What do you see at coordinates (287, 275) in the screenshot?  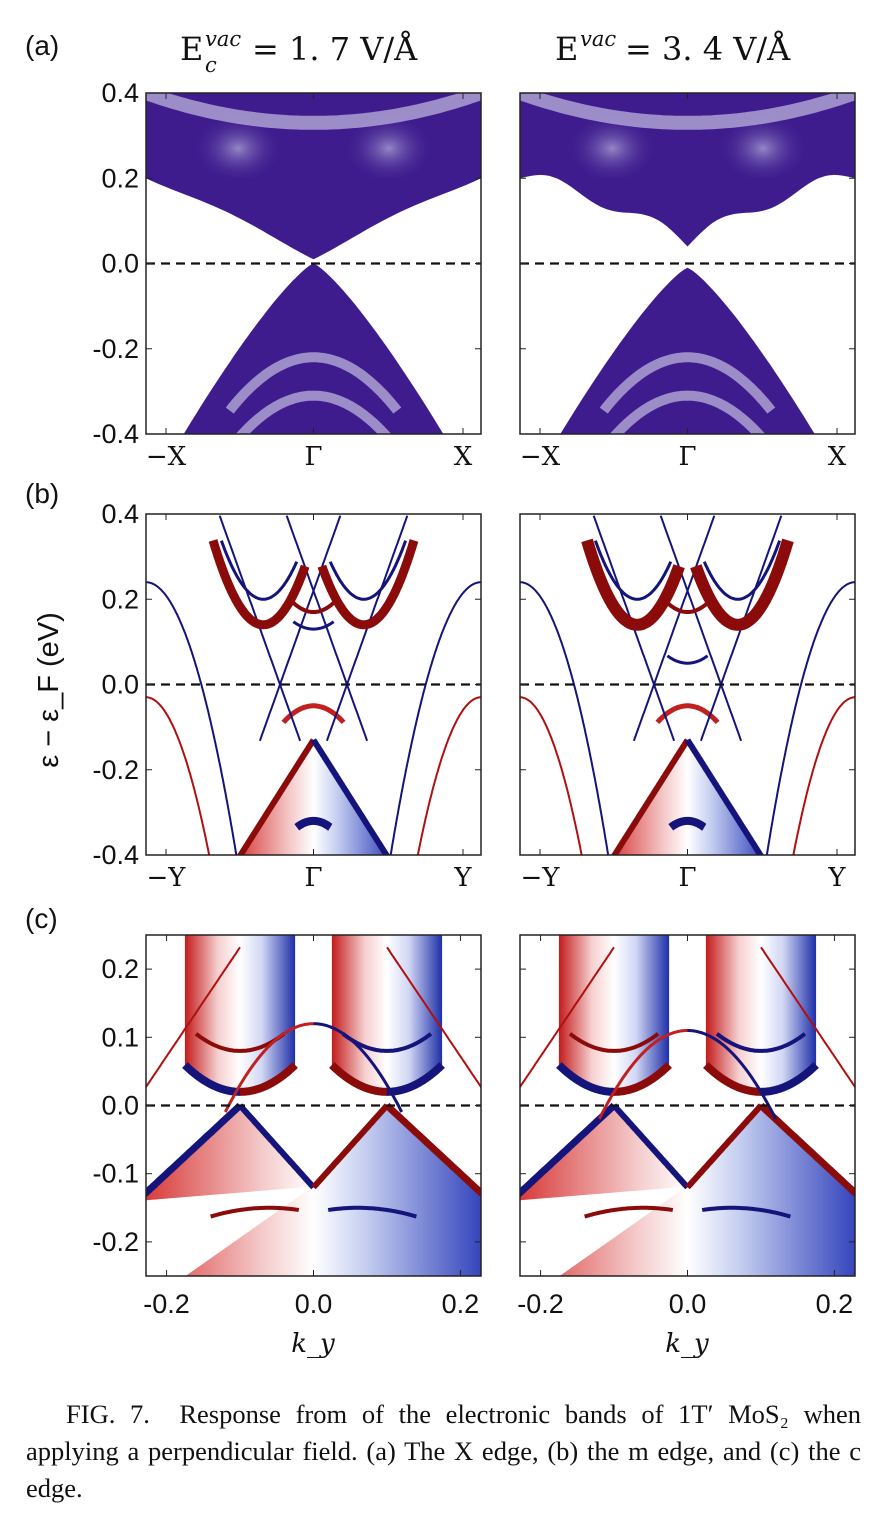 I see `panel-a-left: 0.4 0.2 0.0 -0.2 -0.4−X Γ X` at bounding box center [287, 275].